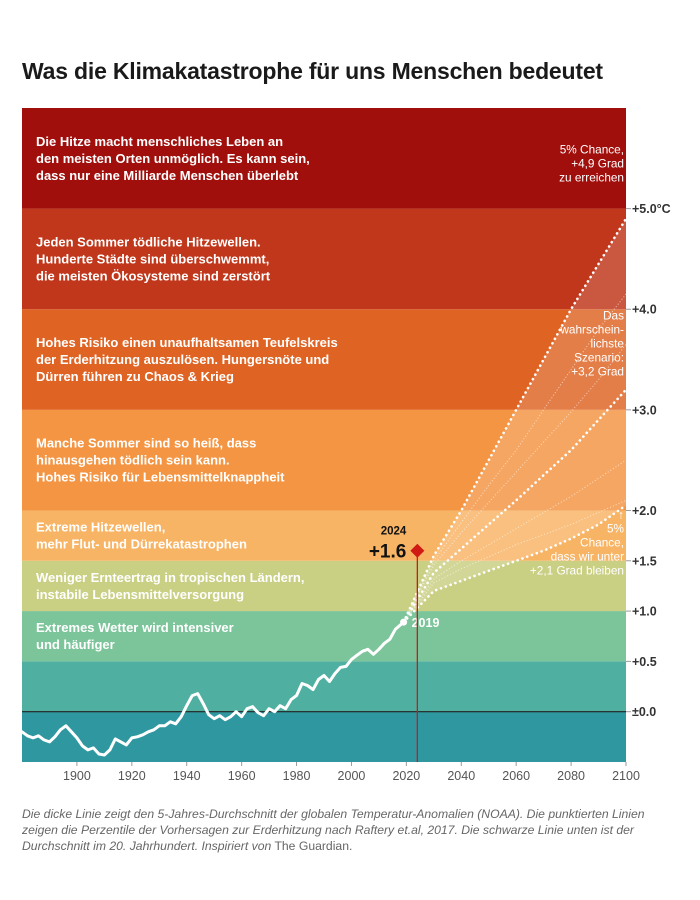 This screenshot has width=700, height=900. What do you see at coordinates (461, 776) in the screenshot?
I see `x-tick-label-7: 2040` at bounding box center [461, 776].